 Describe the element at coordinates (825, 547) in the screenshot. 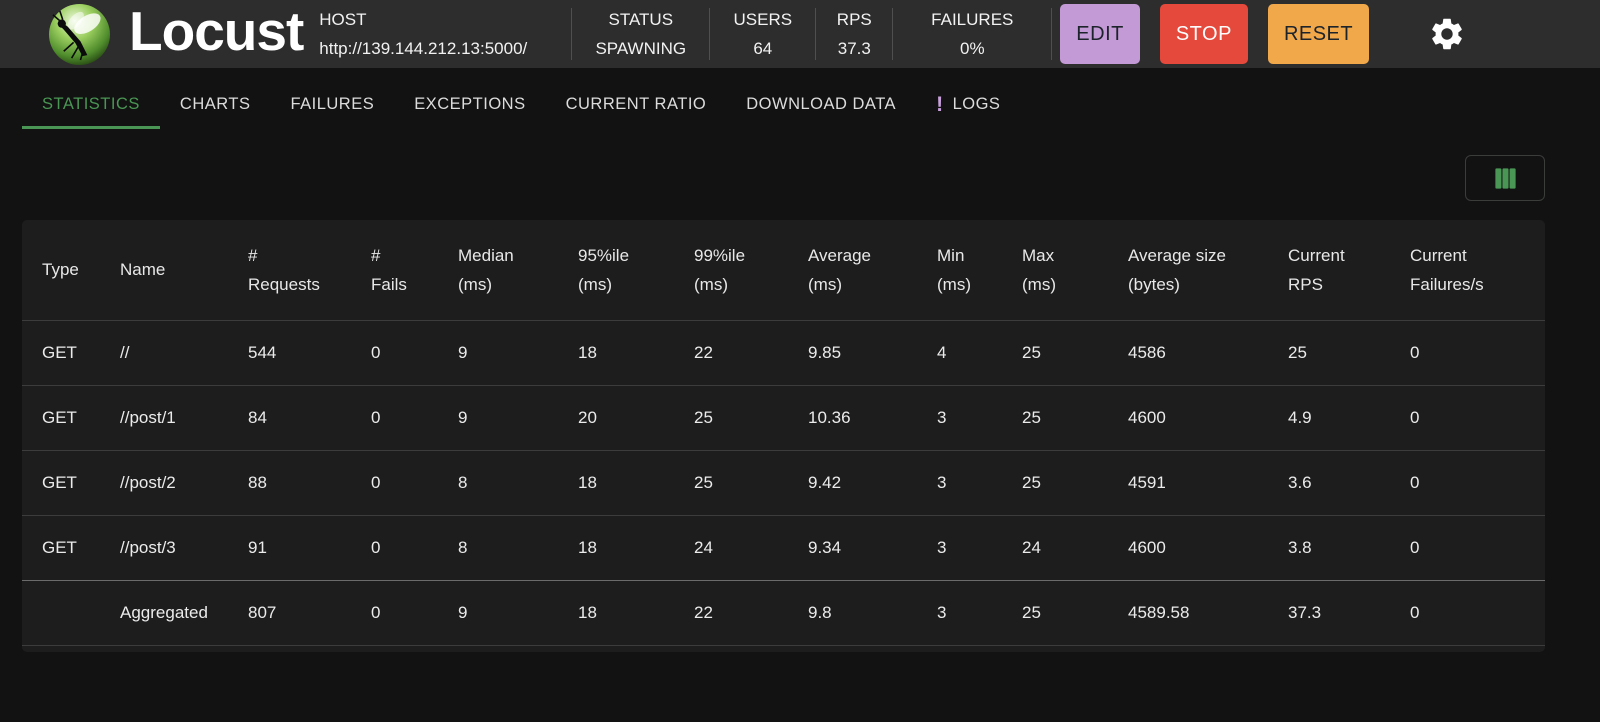

I see `table-cell: 9.34` at that location.